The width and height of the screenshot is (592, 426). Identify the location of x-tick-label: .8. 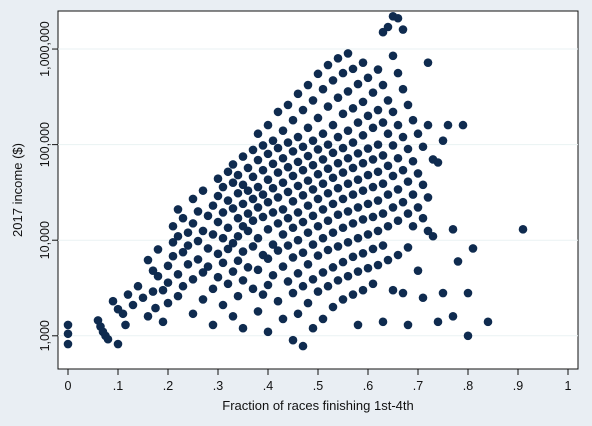
(468, 386).